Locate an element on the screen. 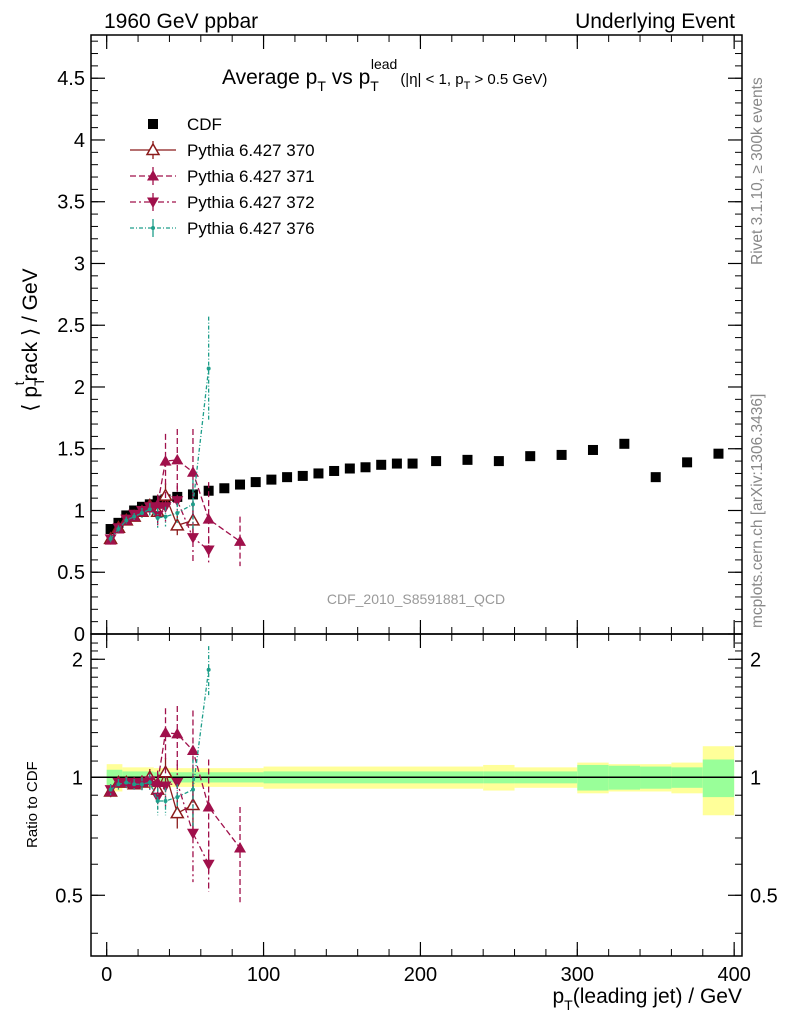 The height and width of the screenshot is (1024, 786). ratio-y-tick-label: 0.5 is located at coordinates (69, 896).